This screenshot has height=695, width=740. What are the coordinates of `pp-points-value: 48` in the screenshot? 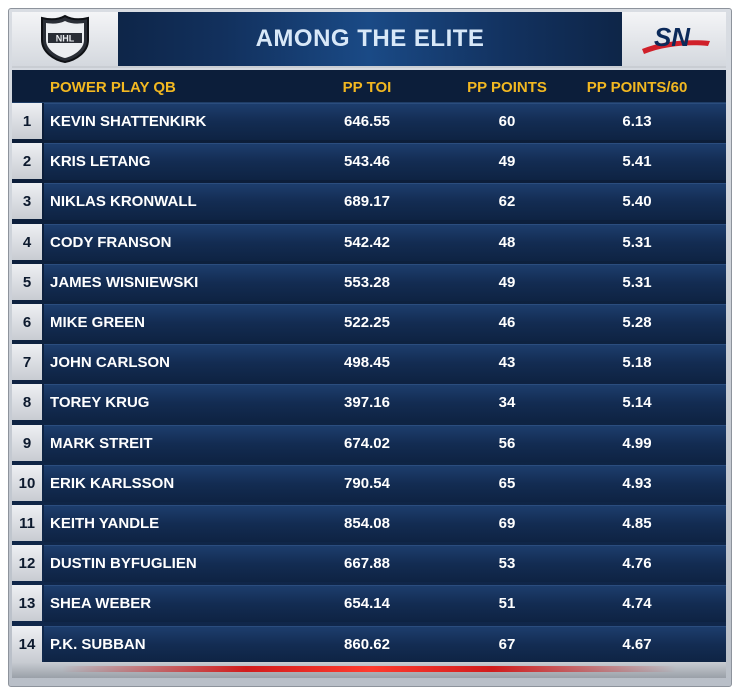 It's located at (507, 242).